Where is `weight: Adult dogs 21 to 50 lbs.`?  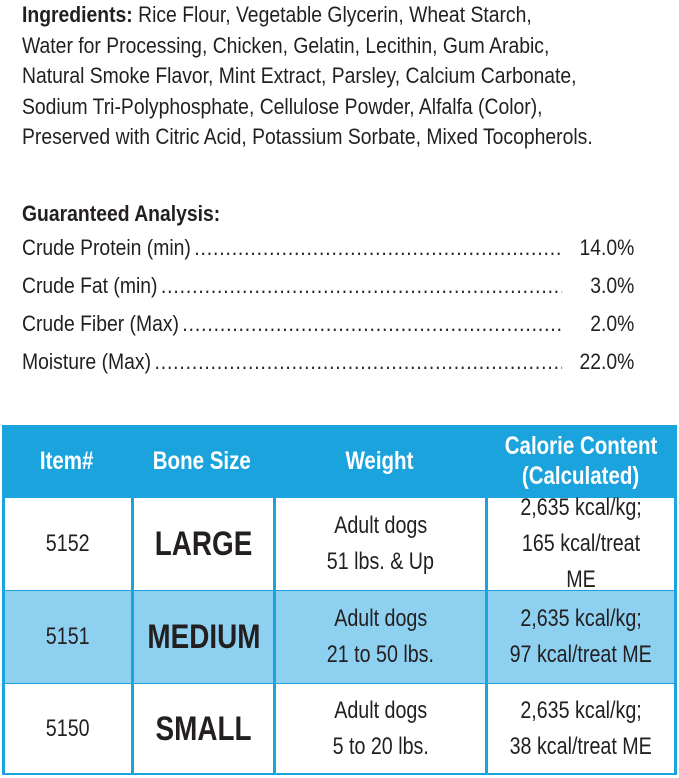
weight: Adult dogs 21 to 50 lbs. is located at coordinates (380, 637).